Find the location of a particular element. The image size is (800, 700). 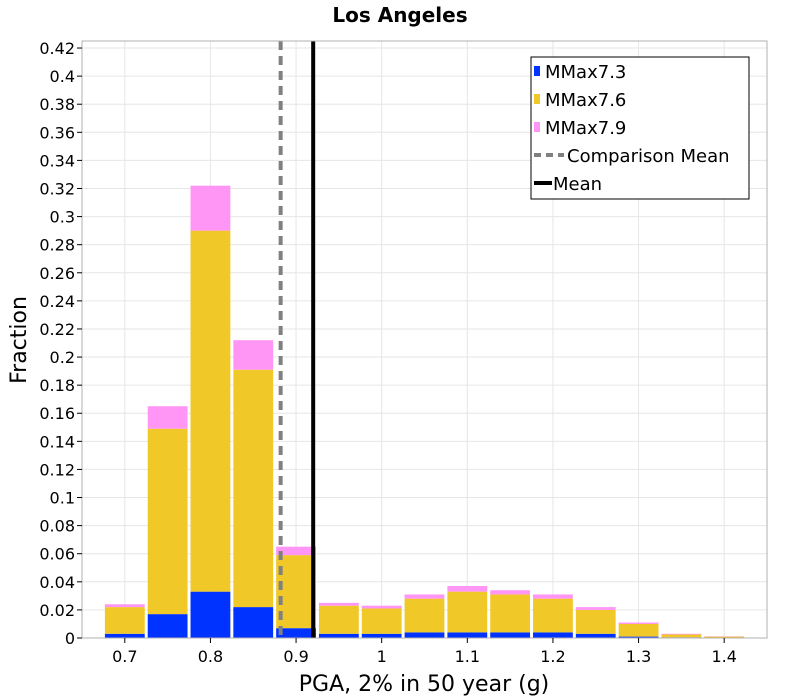

legend-label-mmax73: MMax7.3 is located at coordinates (585, 72).